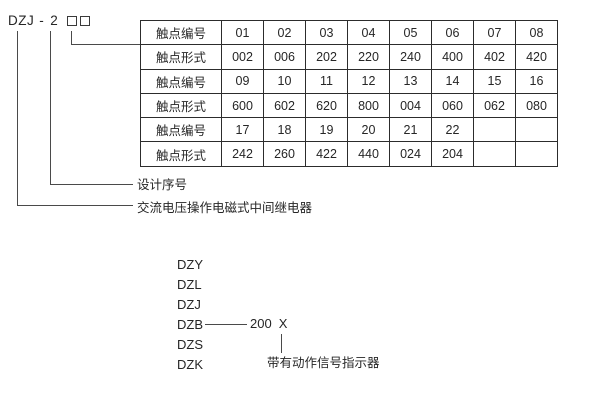  Describe the element at coordinates (368, 130) in the screenshot. I see `table-cell: 20` at that location.